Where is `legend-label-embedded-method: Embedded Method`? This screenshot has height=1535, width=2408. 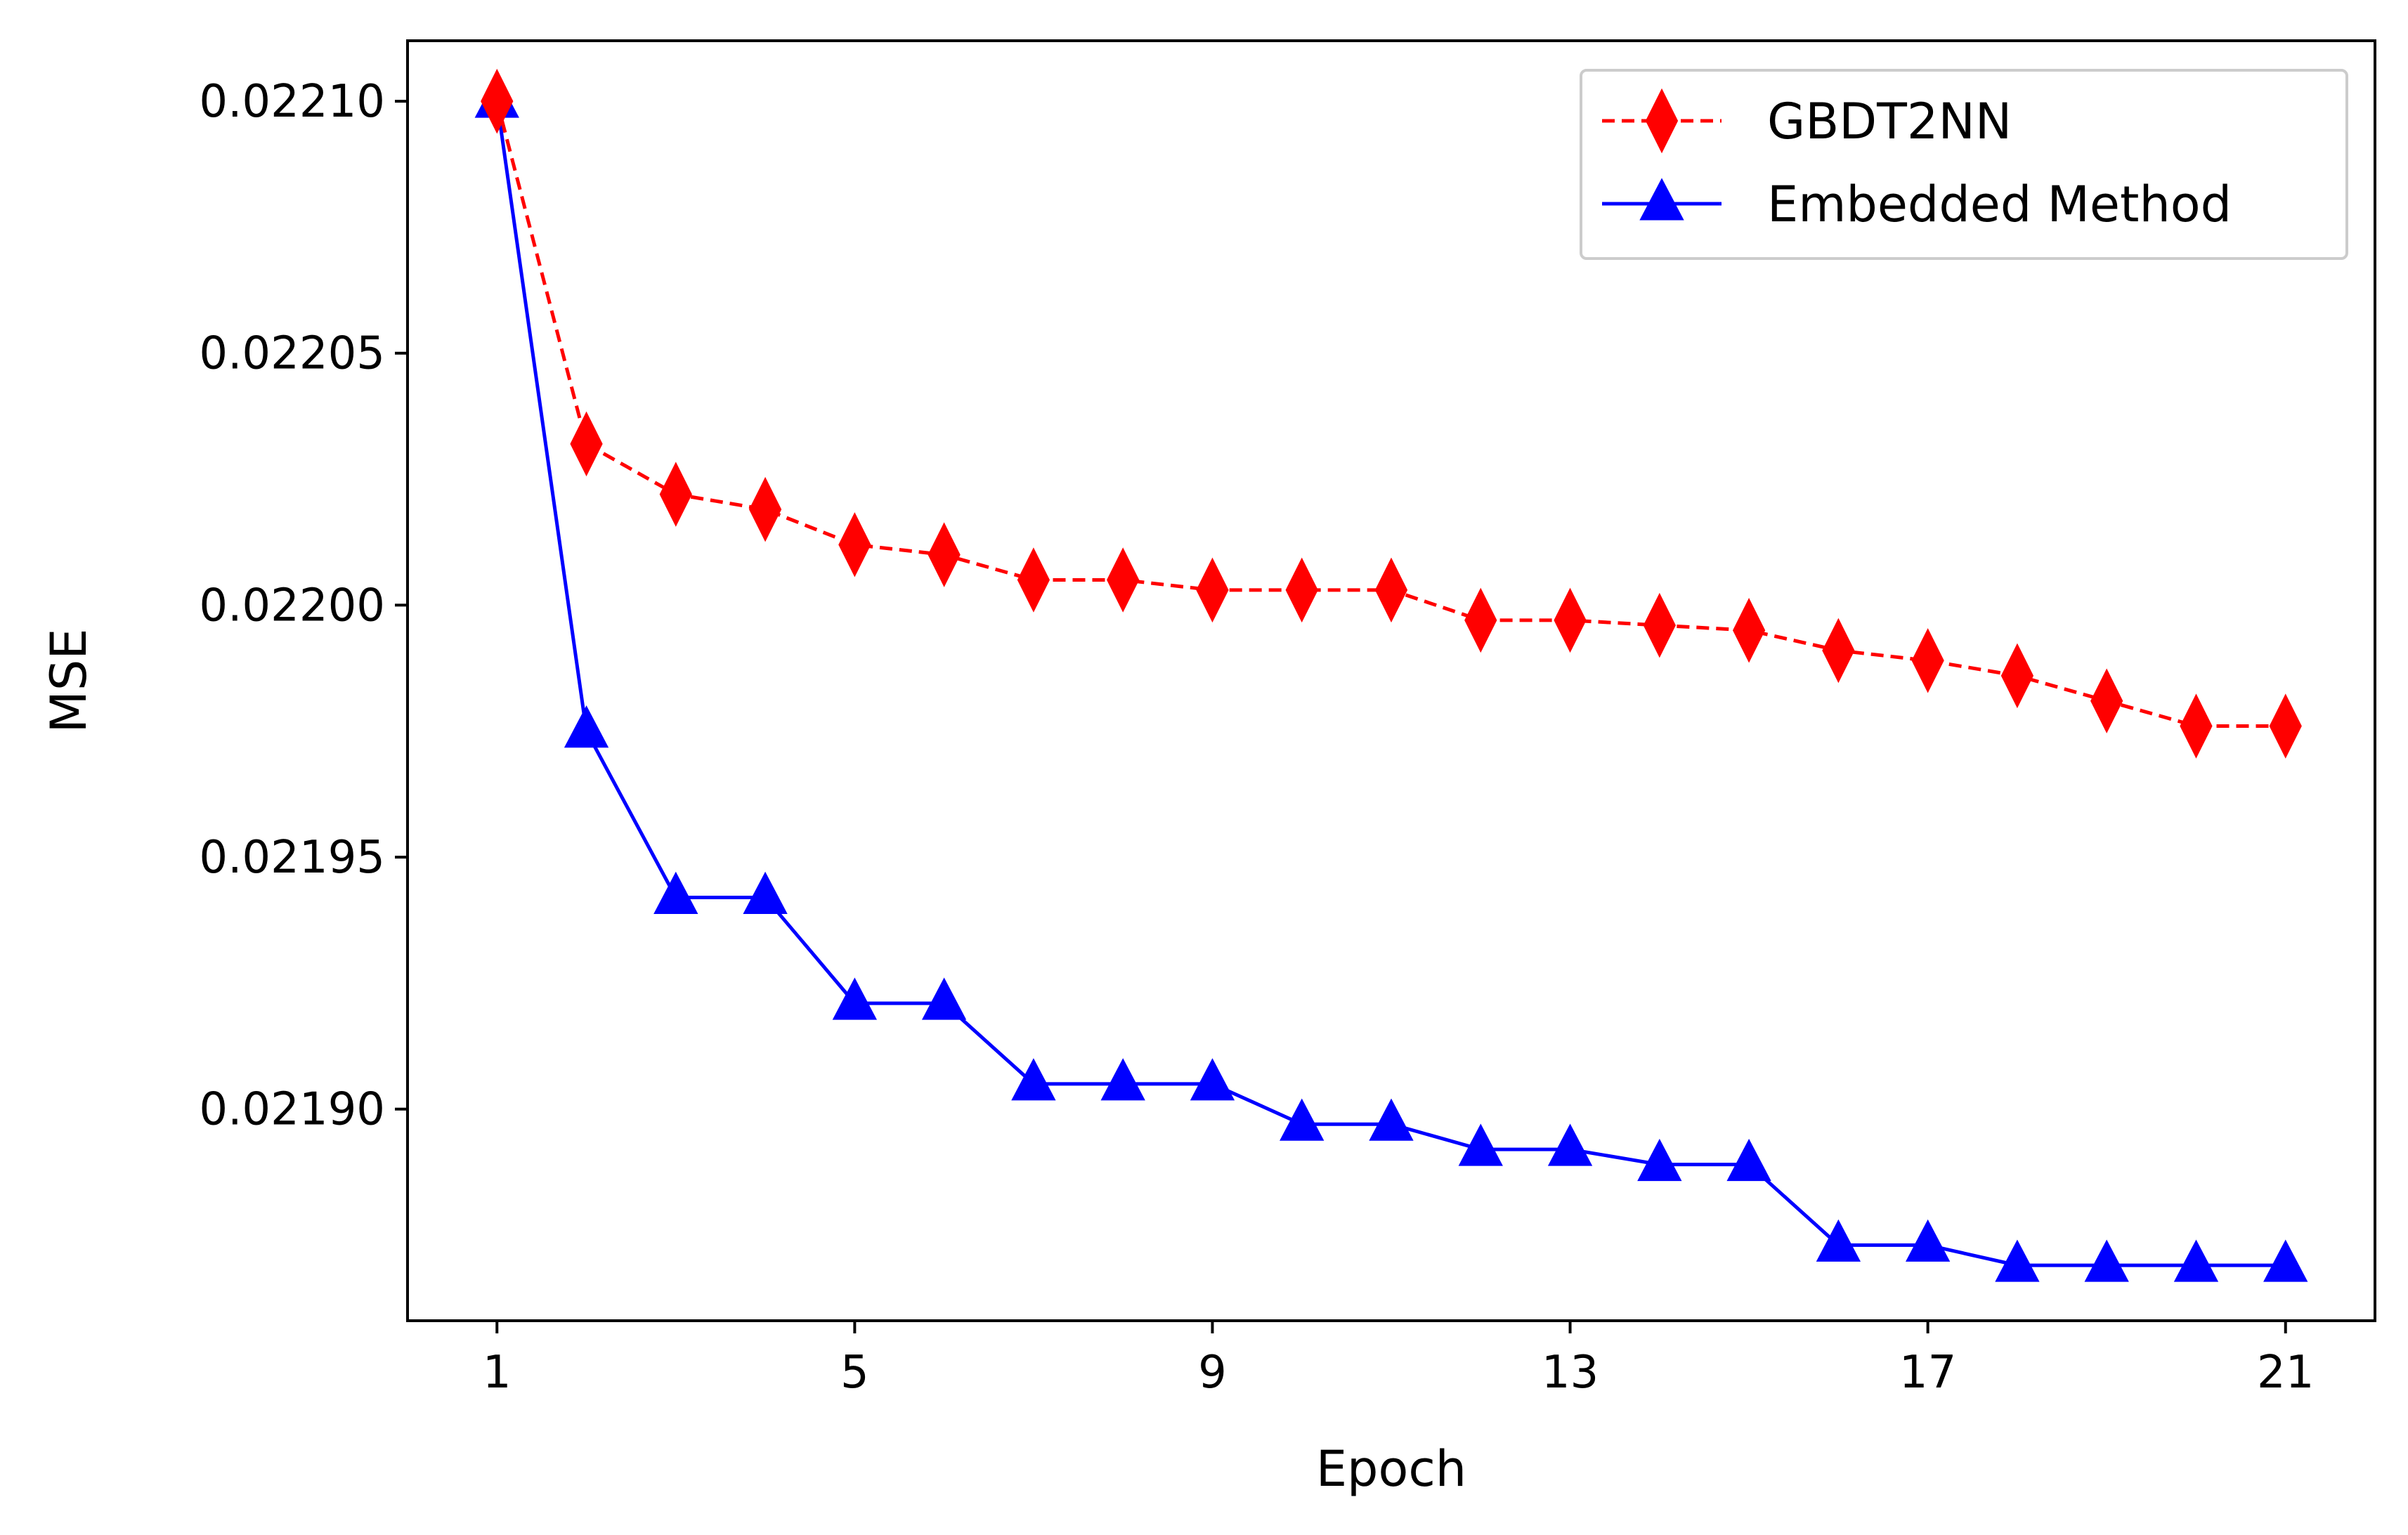 legend-label-embedded-method: Embedded Method is located at coordinates (1999, 204).